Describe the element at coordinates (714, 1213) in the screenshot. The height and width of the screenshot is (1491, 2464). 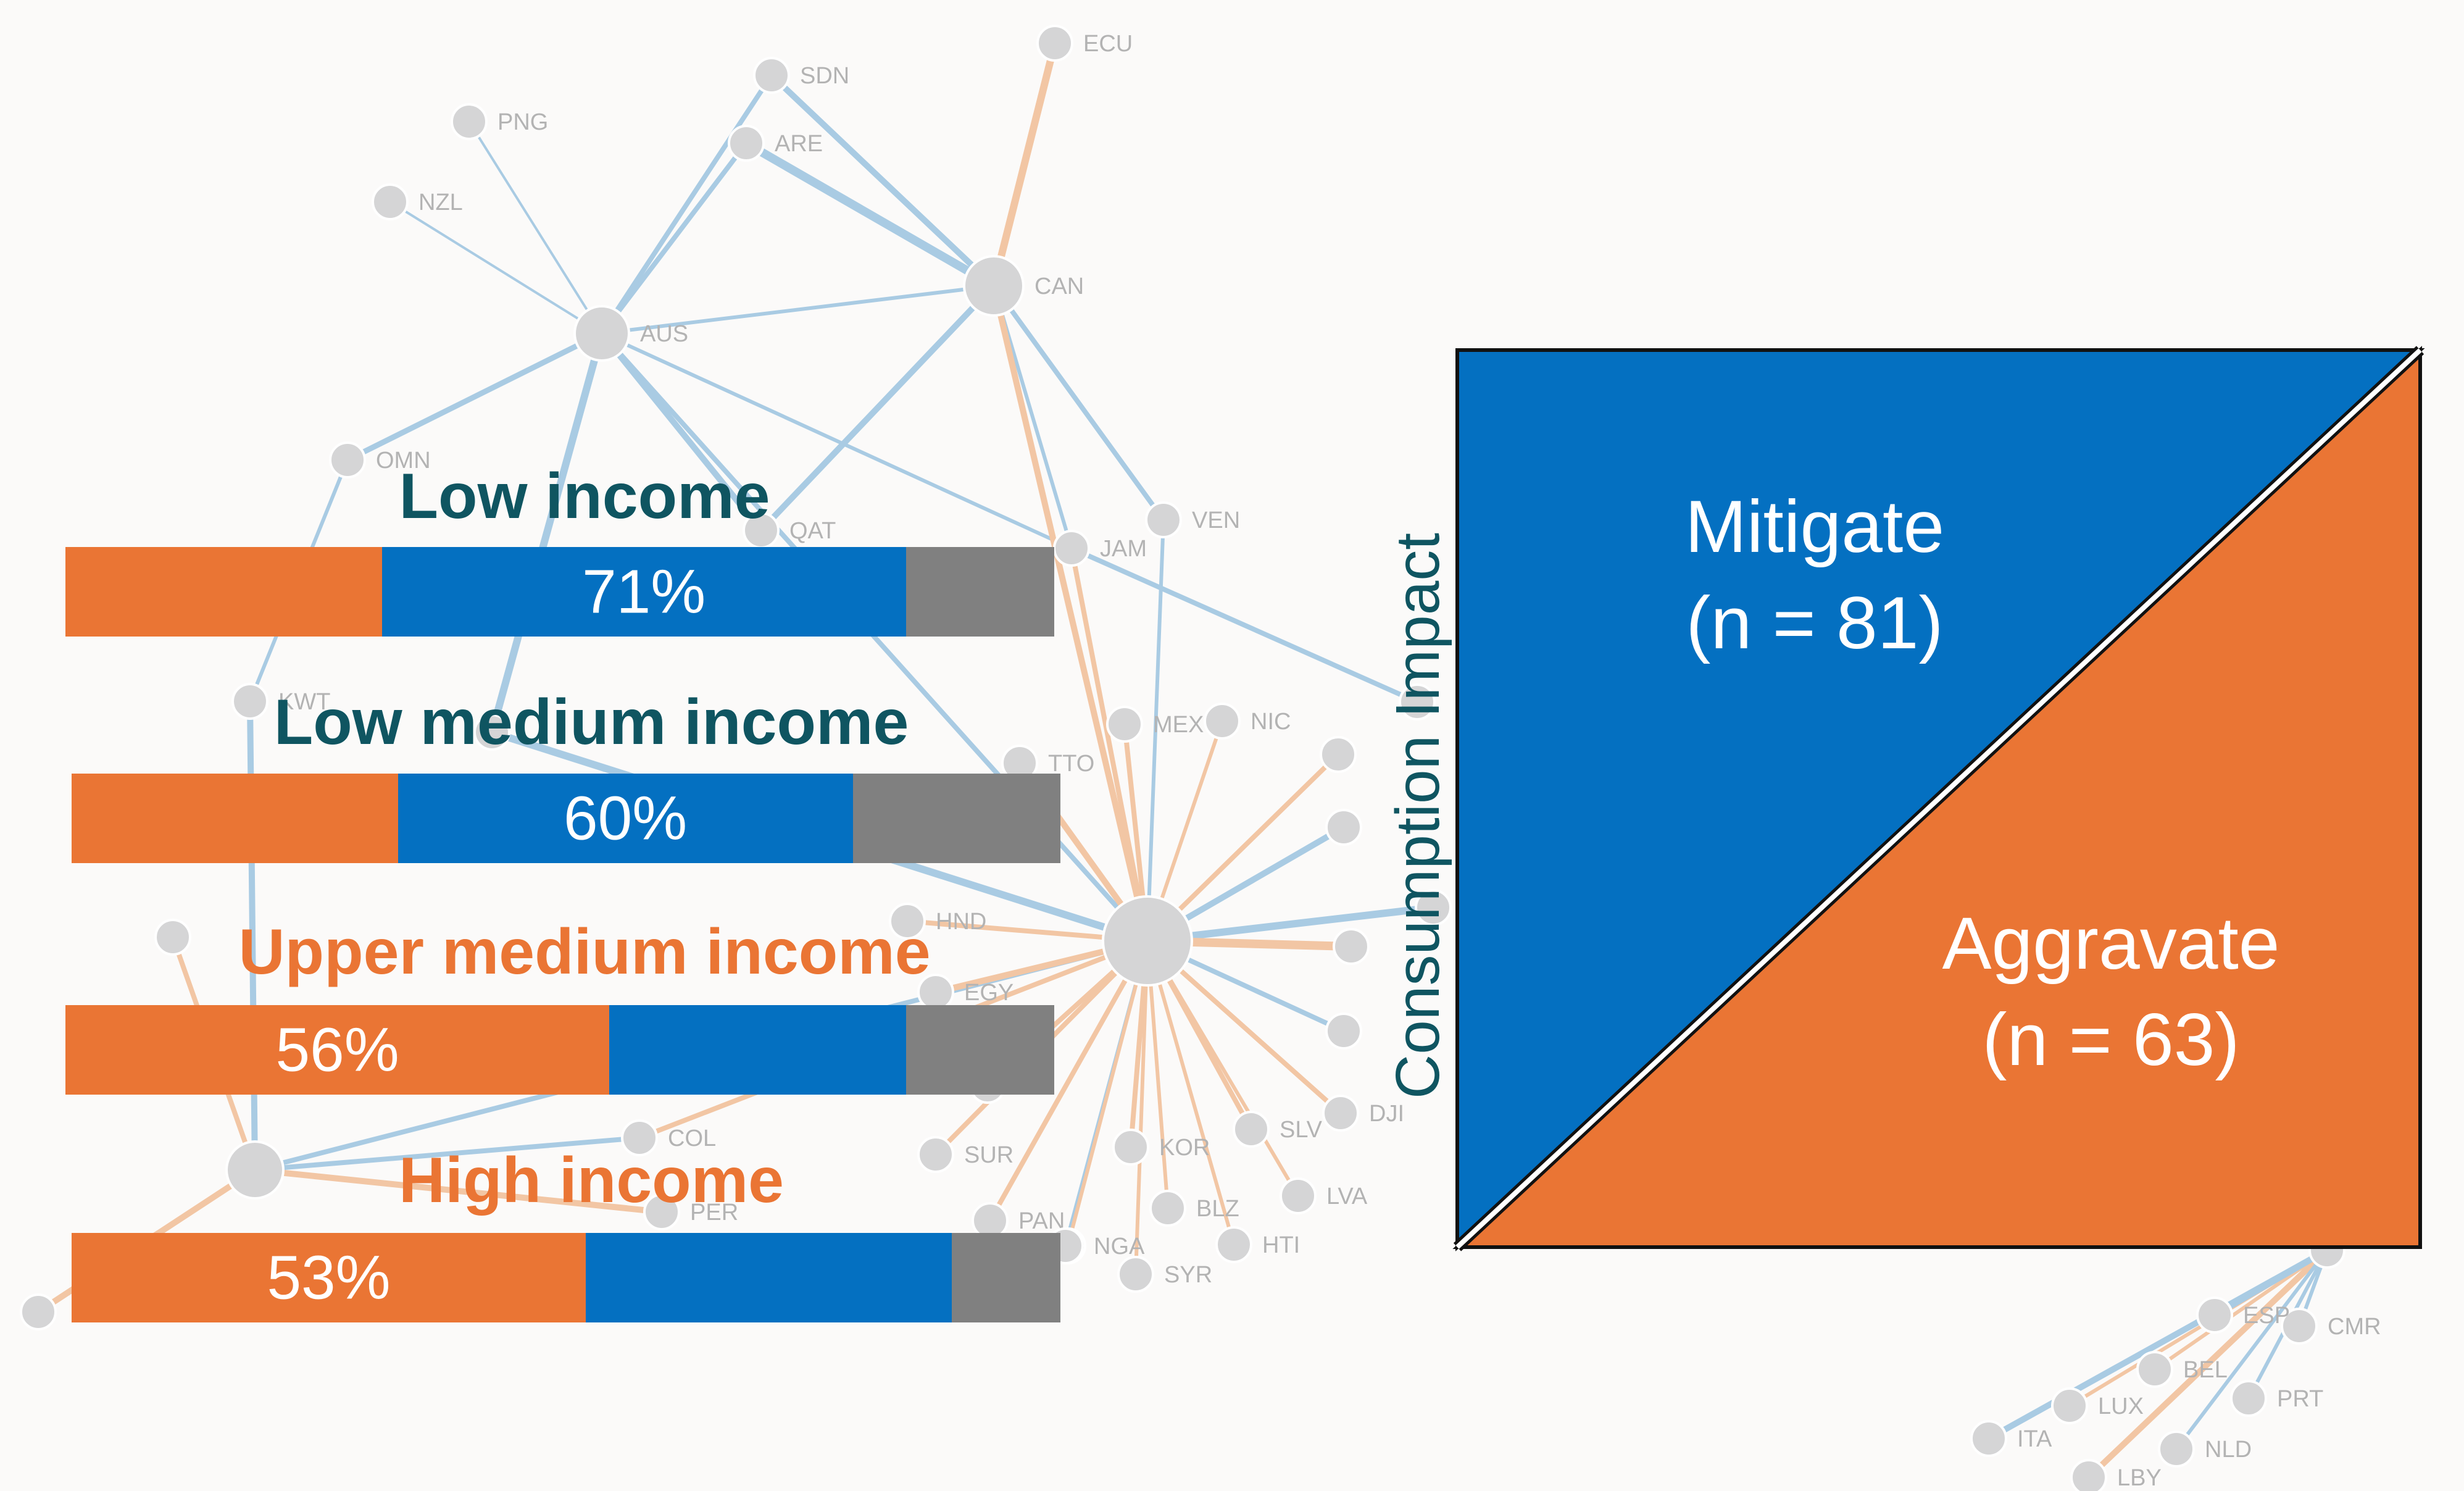
I see `node-label: PER` at that location.